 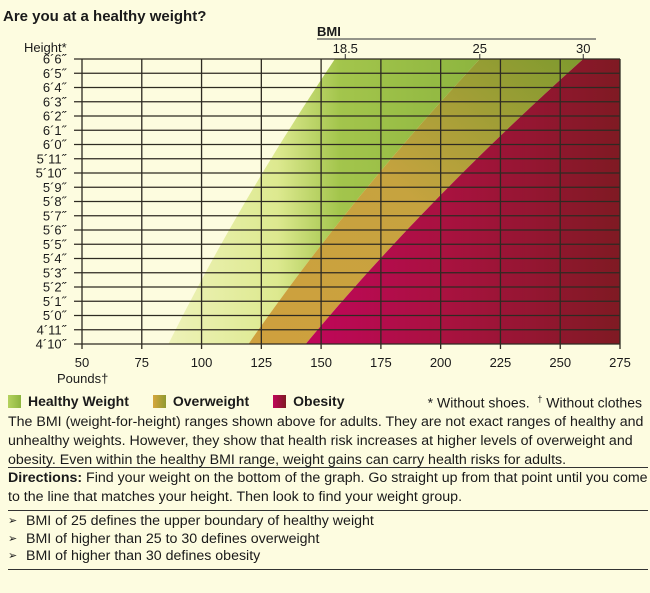 What do you see at coordinates (55, 272) in the screenshot?
I see `y-tick-label: 5´3˝` at bounding box center [55, 272].